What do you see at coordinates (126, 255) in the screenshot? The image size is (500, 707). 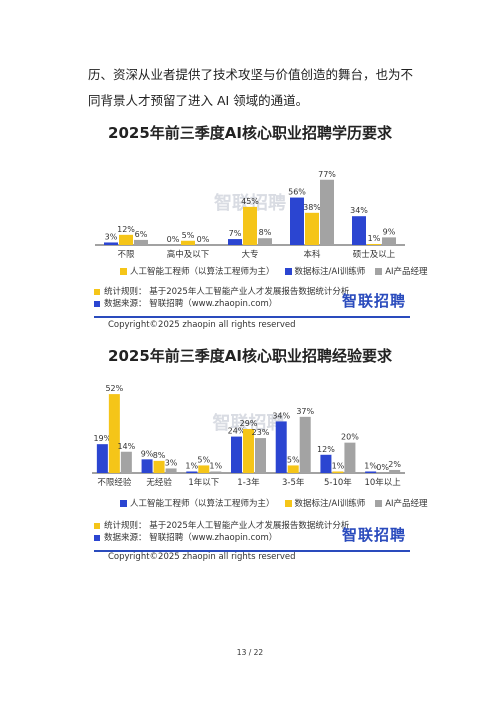 I see `x-tick-label: 不限` at bounding box center [126, 255].